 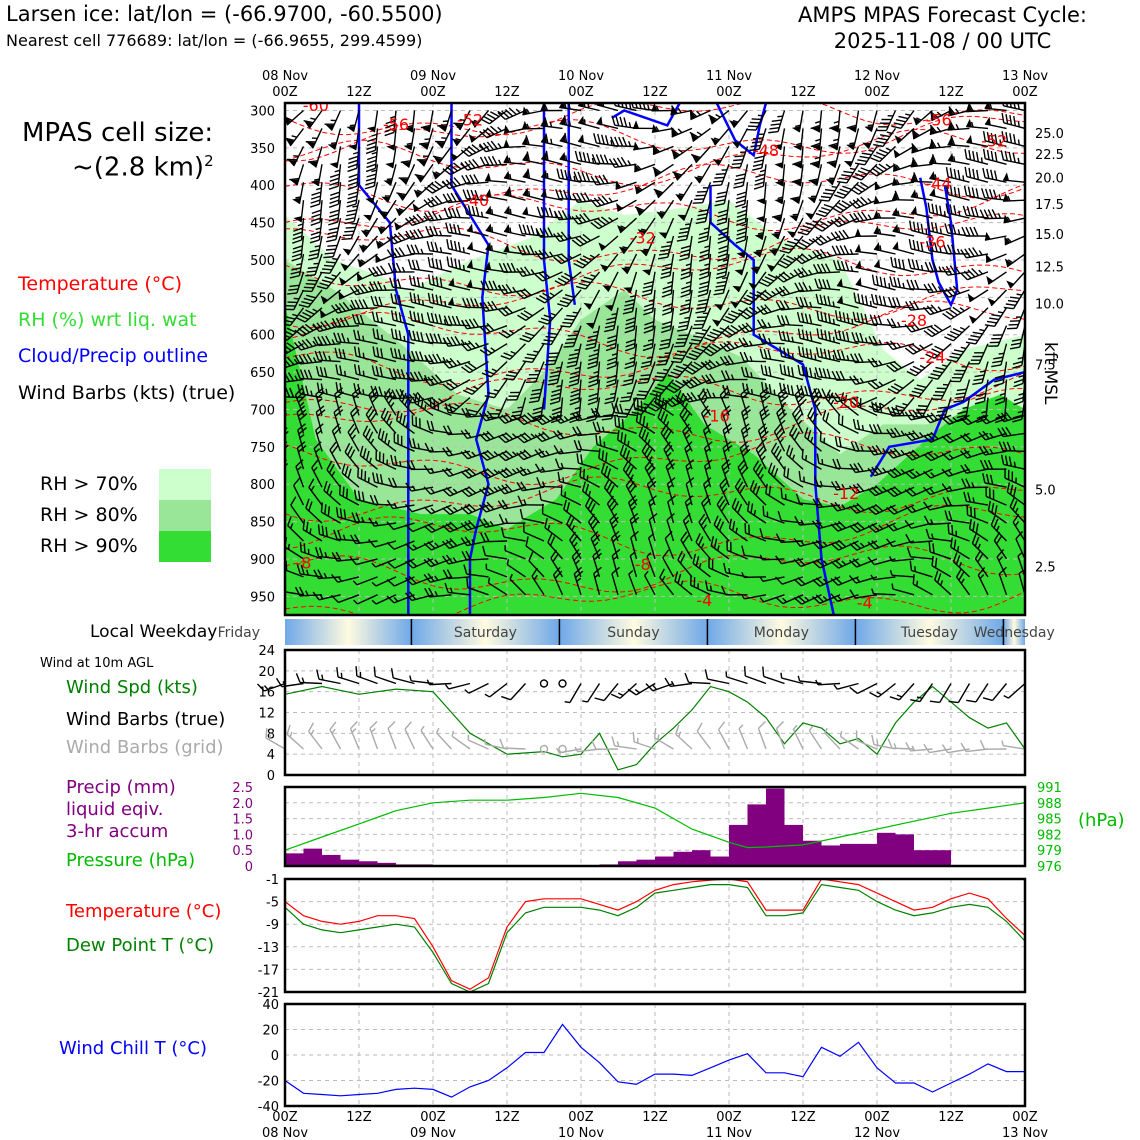 I want to click on cross-section-barb-69-half, so click(x=799, y=144).